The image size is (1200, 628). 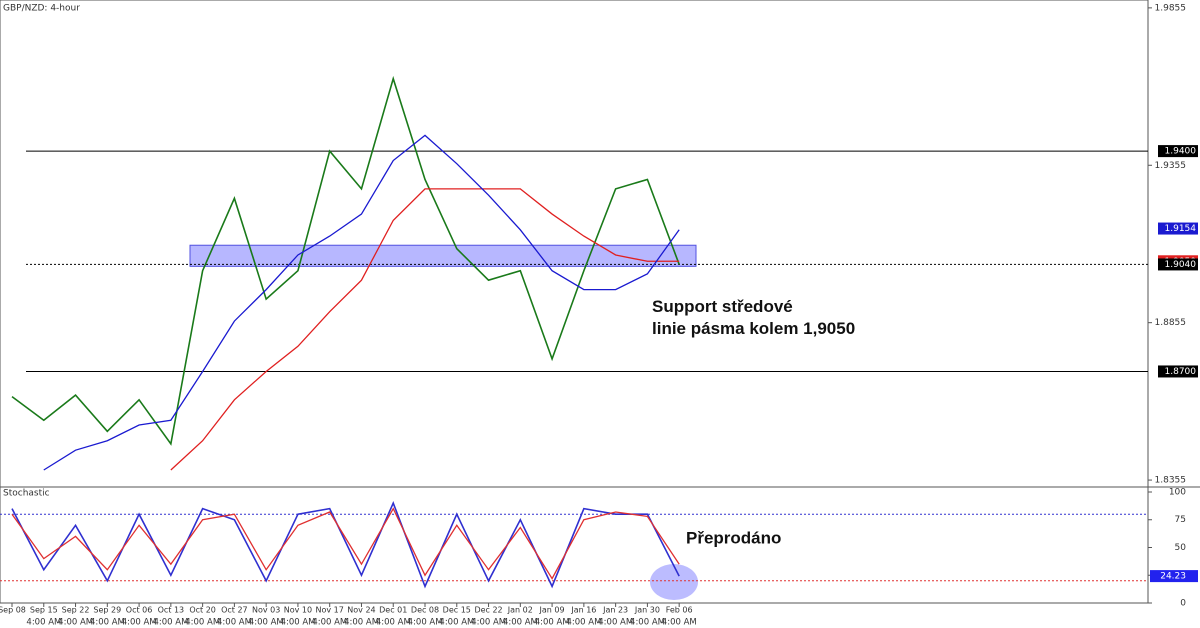 I want to click on x-tick-label: Nov 10, so click(x=298, y=610).